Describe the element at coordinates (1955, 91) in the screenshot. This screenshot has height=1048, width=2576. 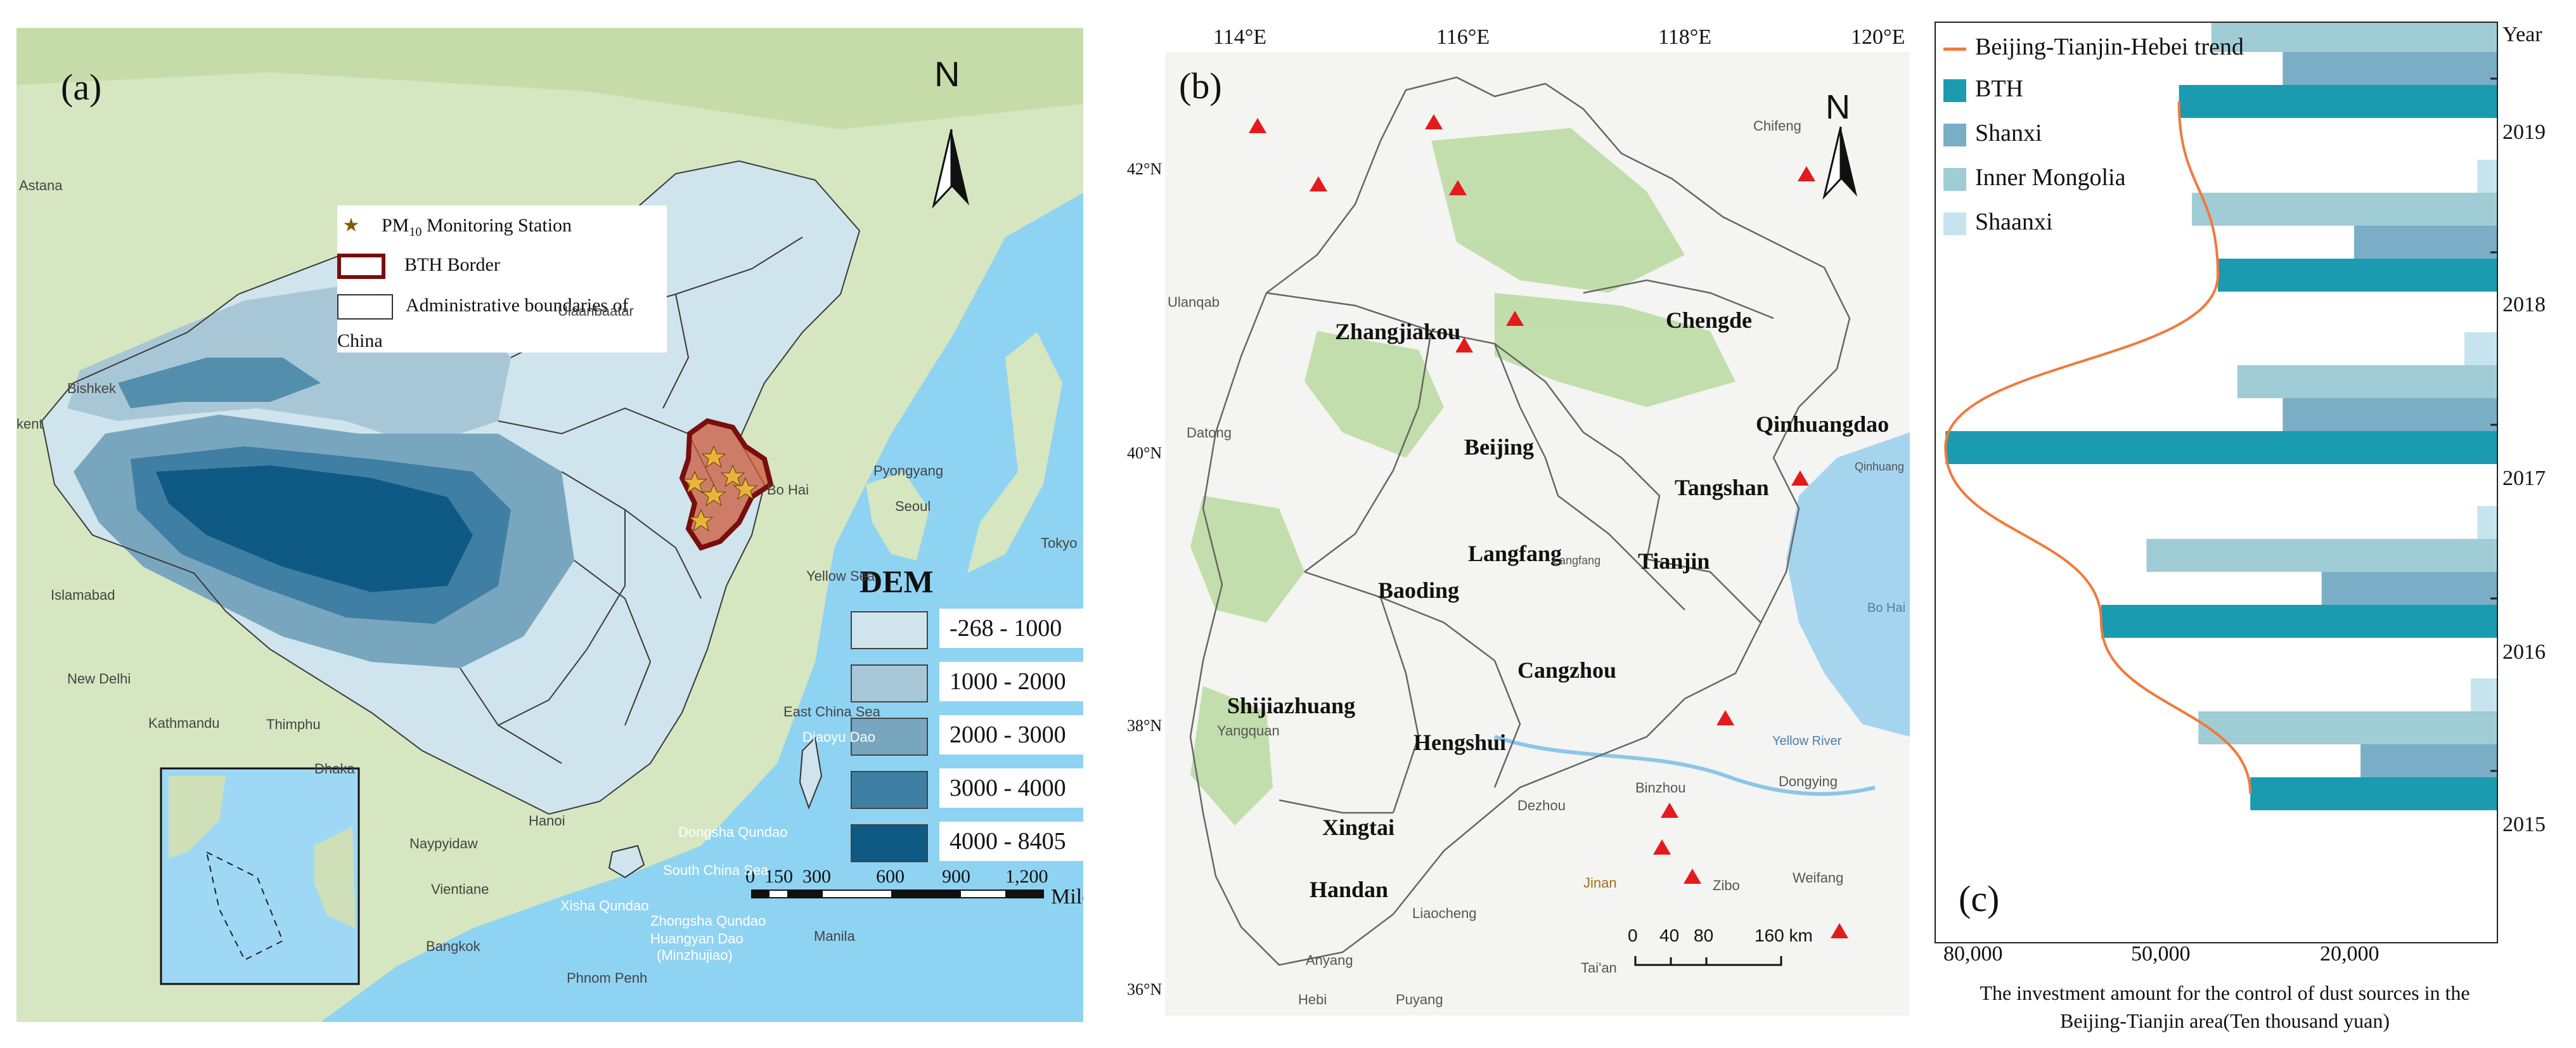
I see `legend-bth-swatch` at that location.